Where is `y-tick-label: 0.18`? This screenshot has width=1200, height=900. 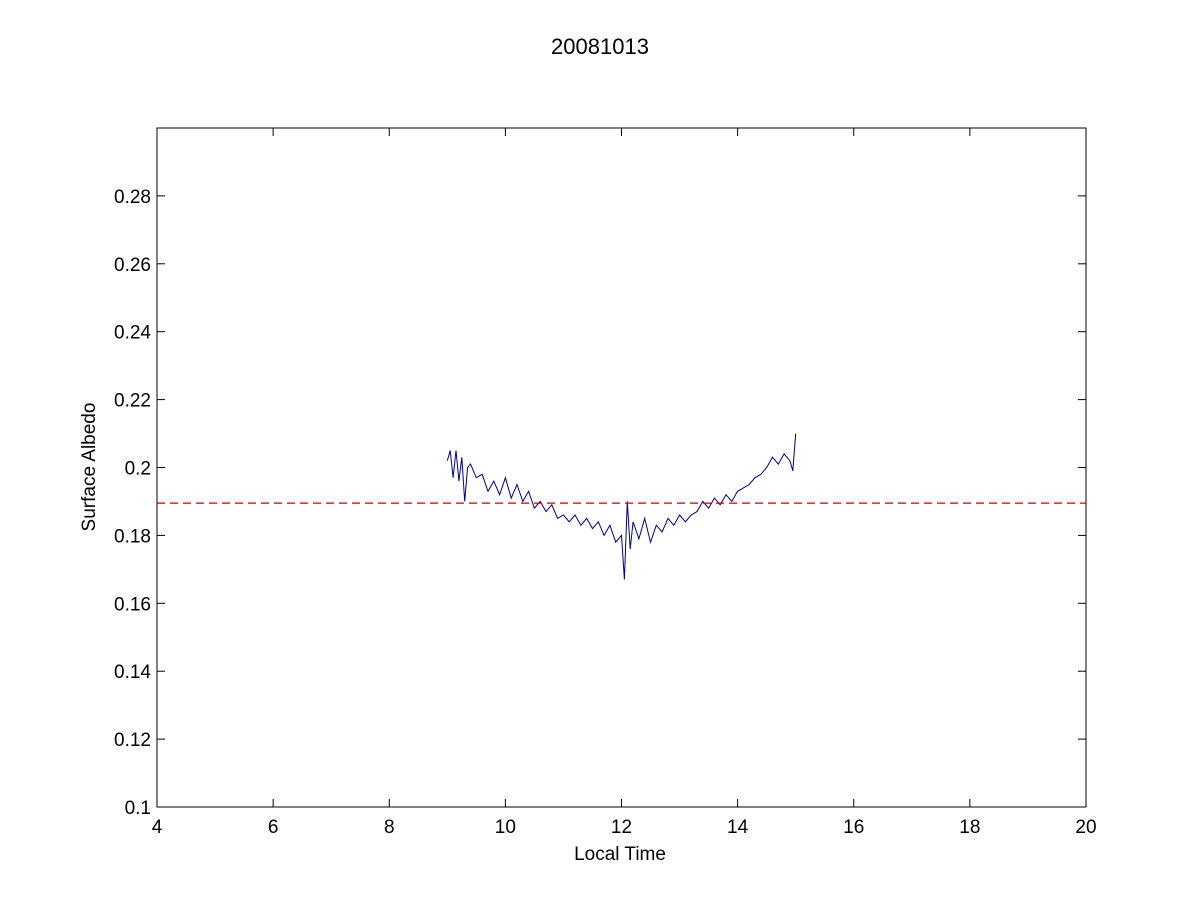
y-tick-label: 0.18 is located at coordinates (132, 536).